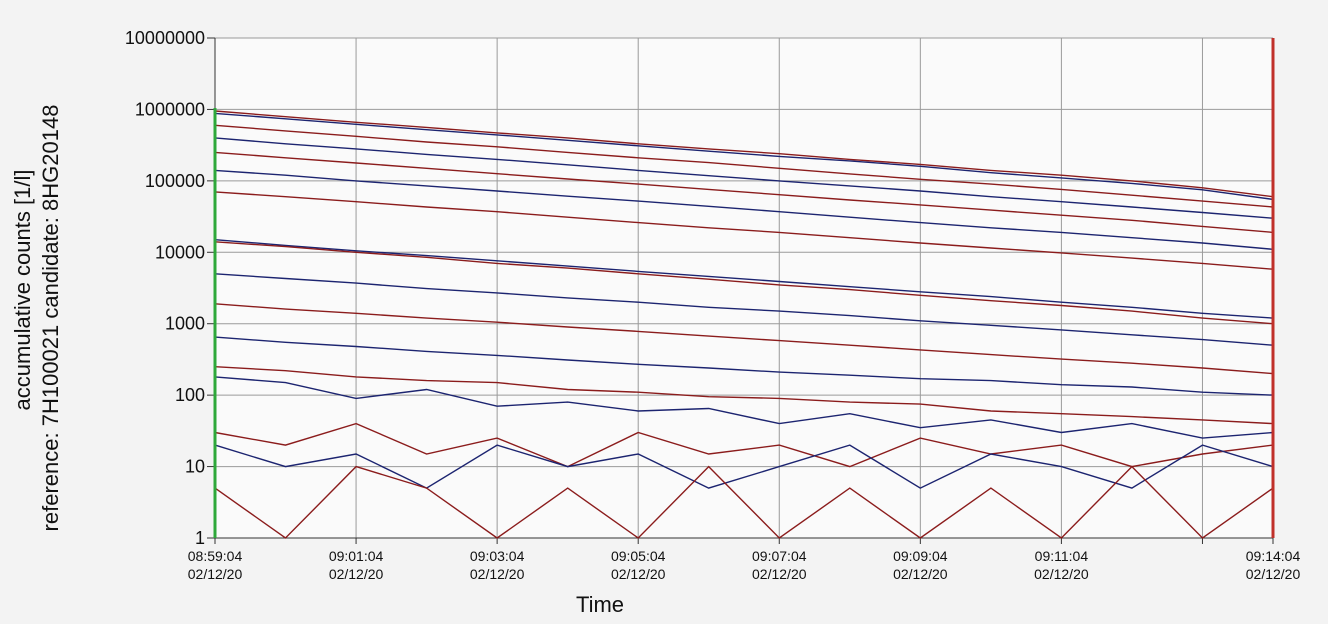 The width and height of the screenshot is (1328, 624). I want to click on y-tick-label: 10, so click(195, 467).